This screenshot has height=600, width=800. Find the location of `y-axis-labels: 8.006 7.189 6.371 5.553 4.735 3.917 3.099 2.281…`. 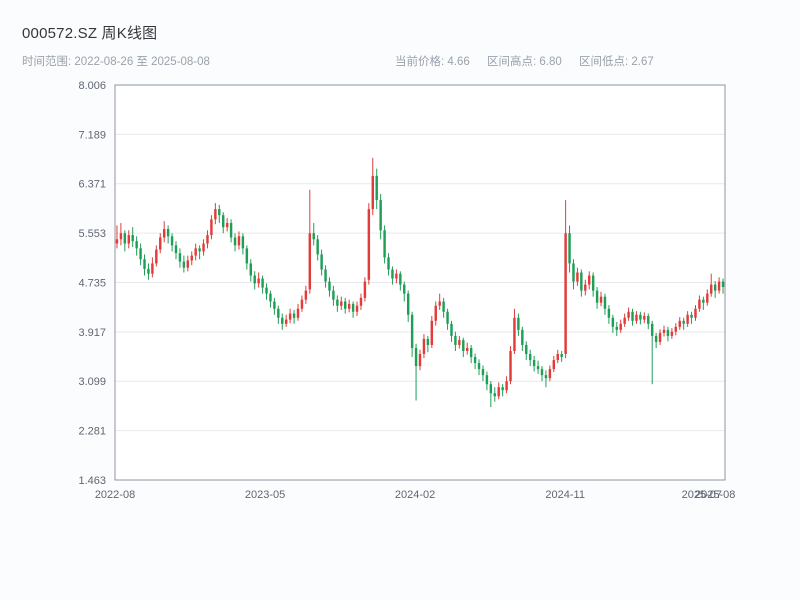

y-axis-labels: 8.006 7.189 6.371 5.553 4.735 3.917 3.099 2.281… is located at coordinates (92, 283).